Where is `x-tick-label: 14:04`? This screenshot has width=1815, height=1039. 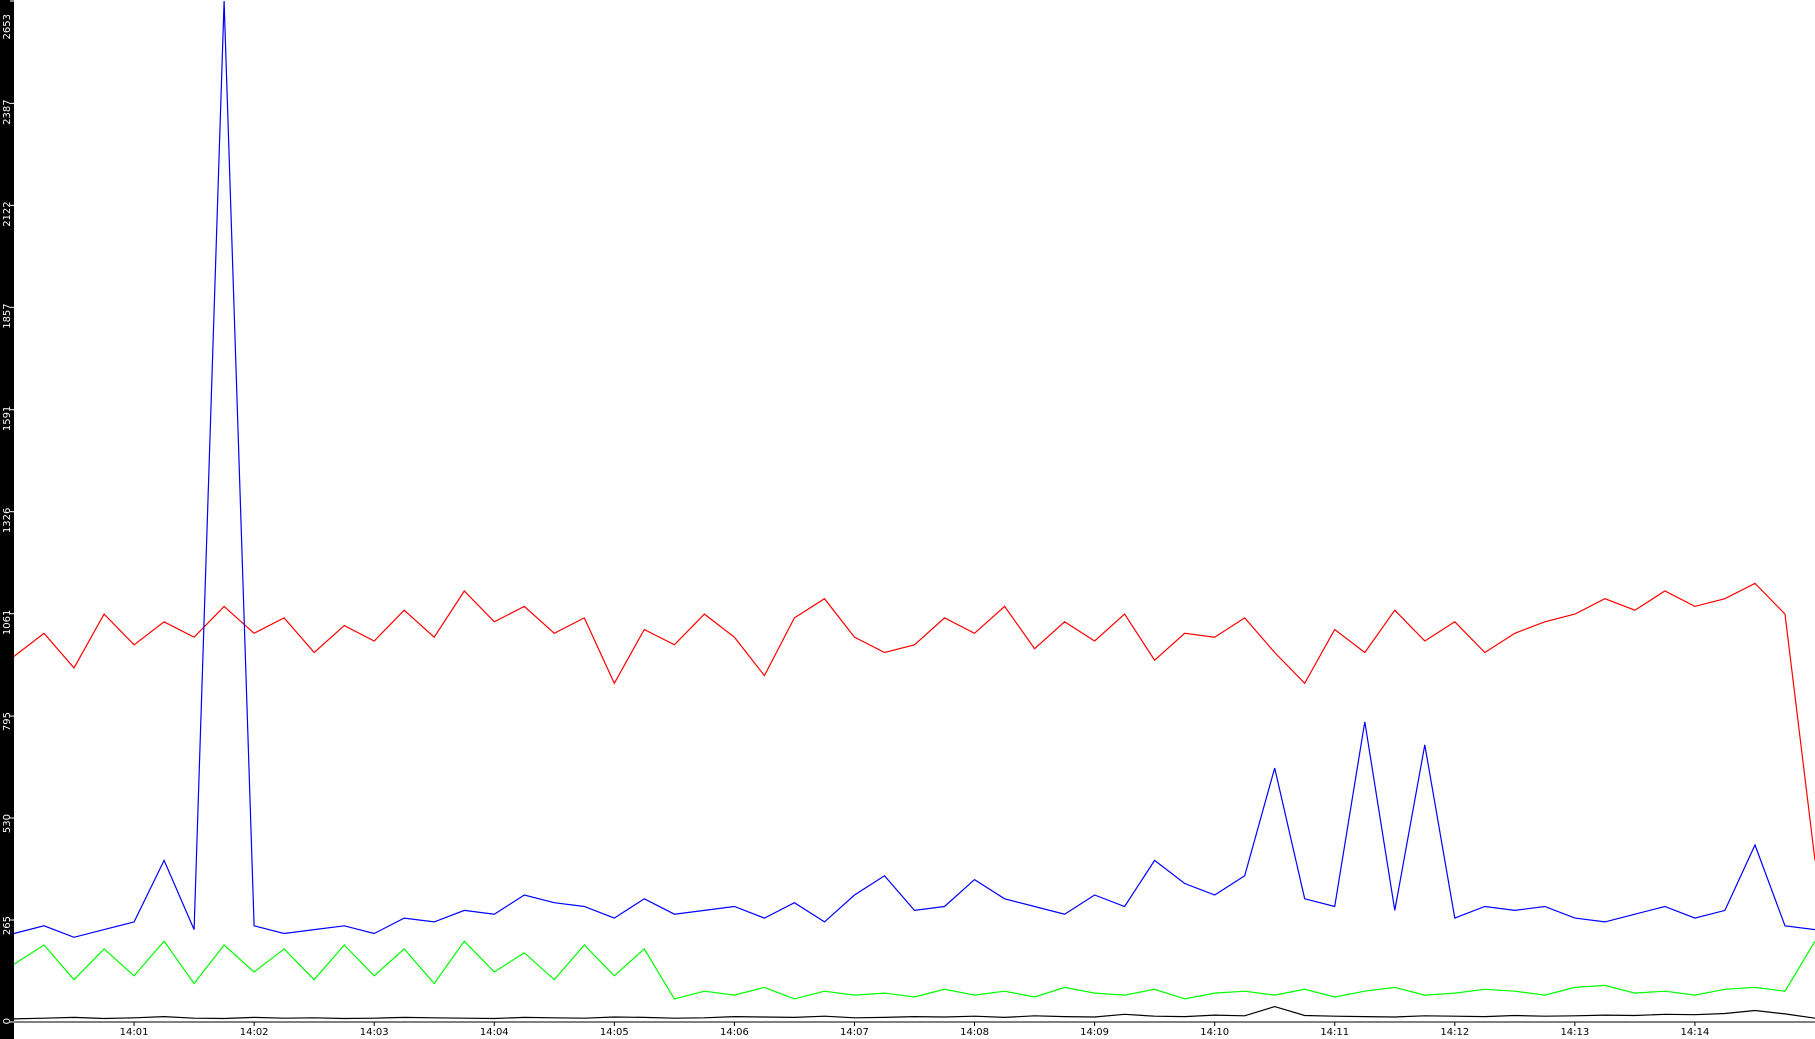 x-tick-label: 14:04 is located at coordinates (494, 1032).